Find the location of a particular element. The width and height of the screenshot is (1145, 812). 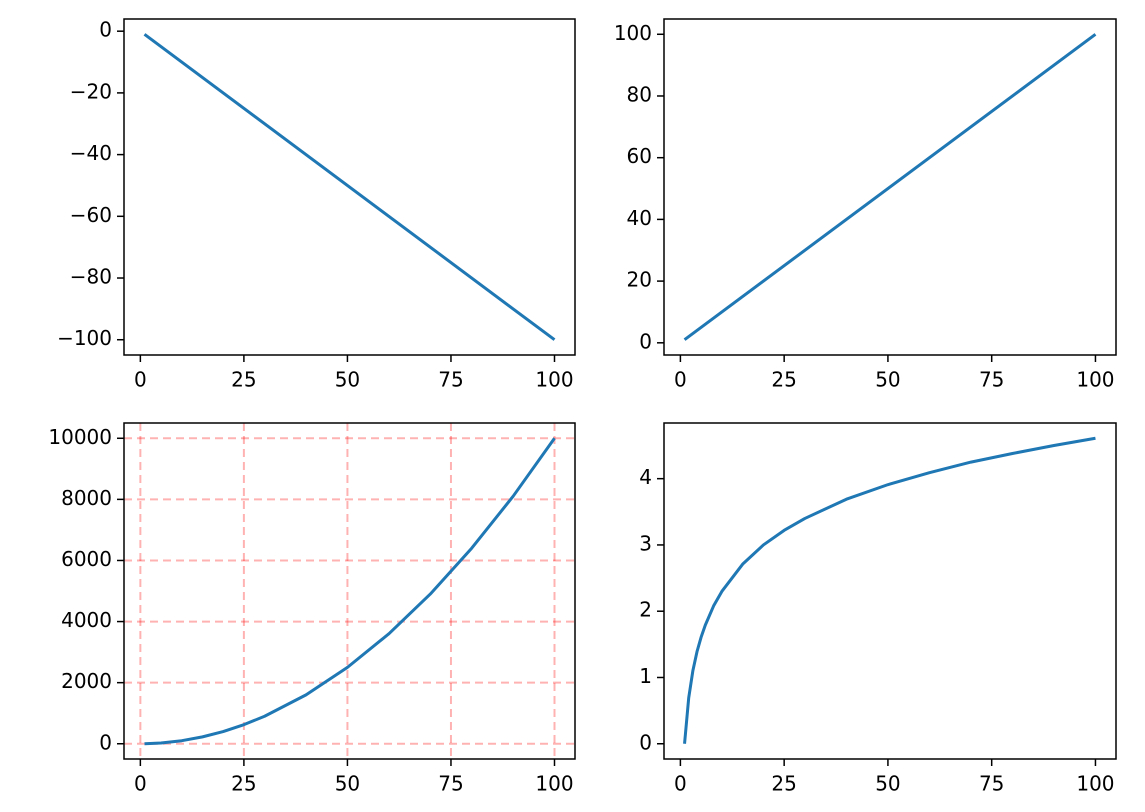

y-tick-label: −100 is located at coordinates (84, 338).